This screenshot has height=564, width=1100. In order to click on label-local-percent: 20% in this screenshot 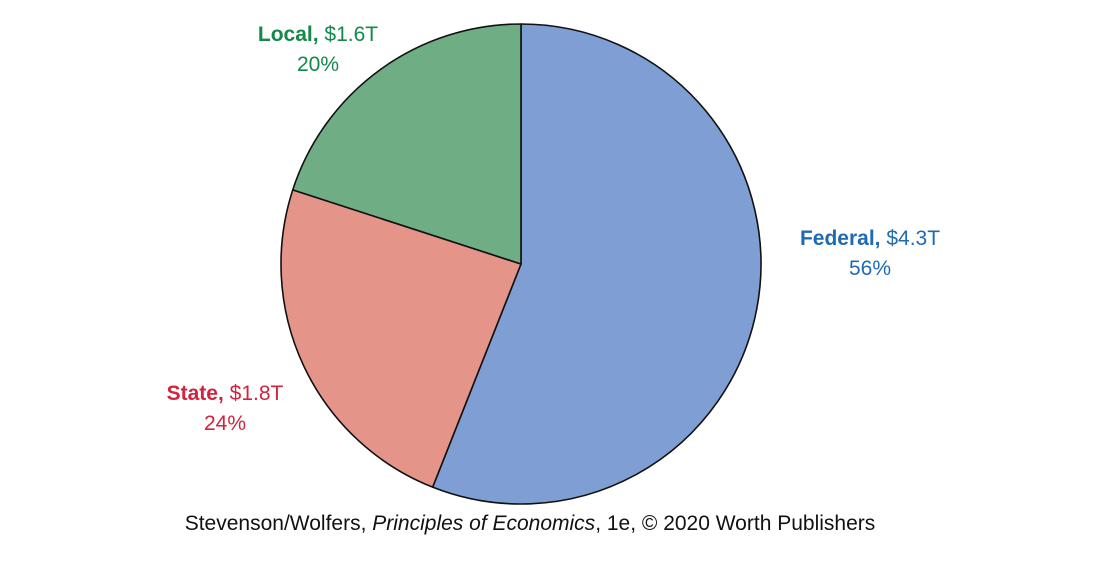, I will do `click(318, 64)`.